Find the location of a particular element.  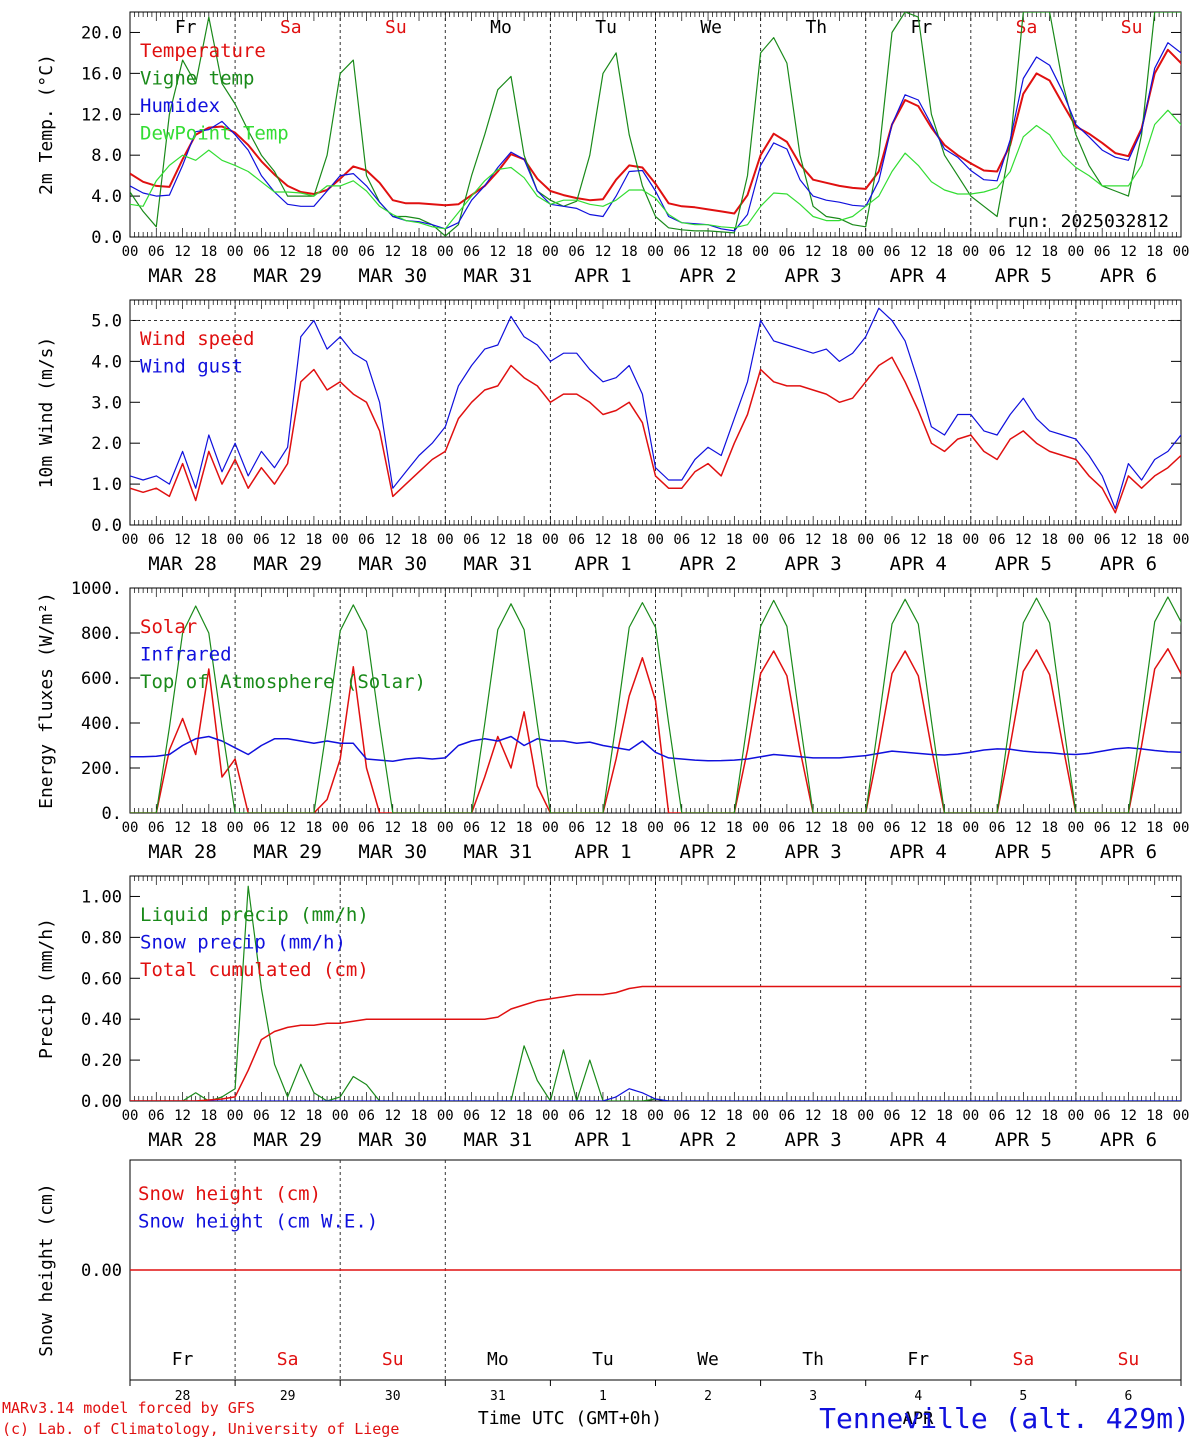

x-date-label: MAR 28 is located at coordinates (182, 276).